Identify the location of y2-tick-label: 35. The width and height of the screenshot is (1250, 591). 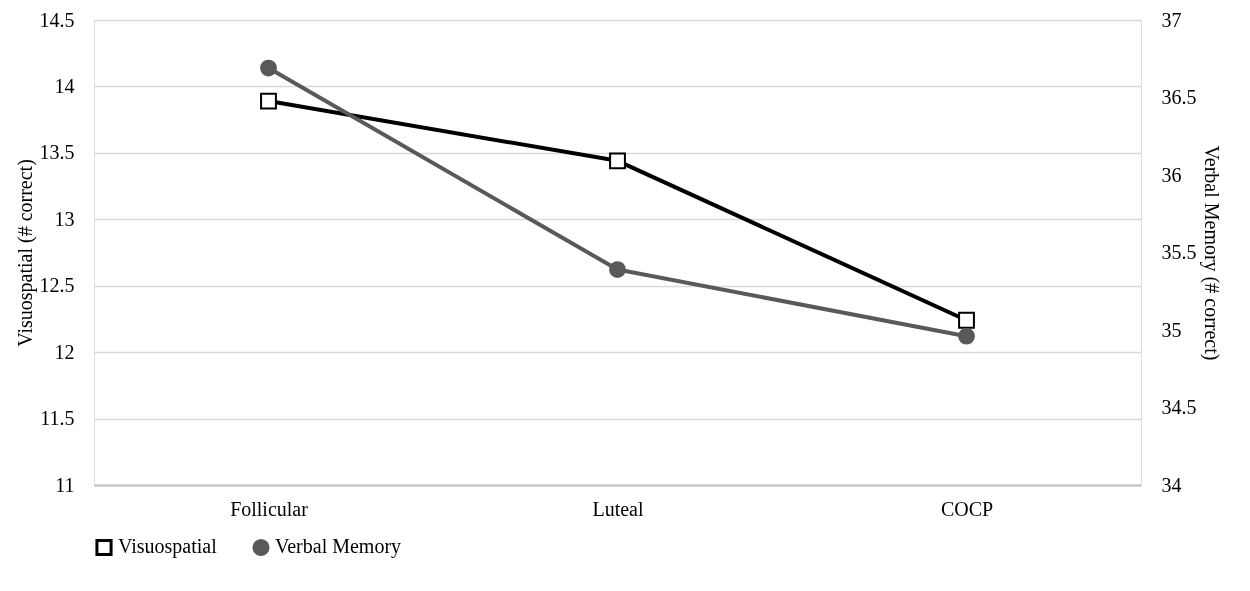
(1171, 329).